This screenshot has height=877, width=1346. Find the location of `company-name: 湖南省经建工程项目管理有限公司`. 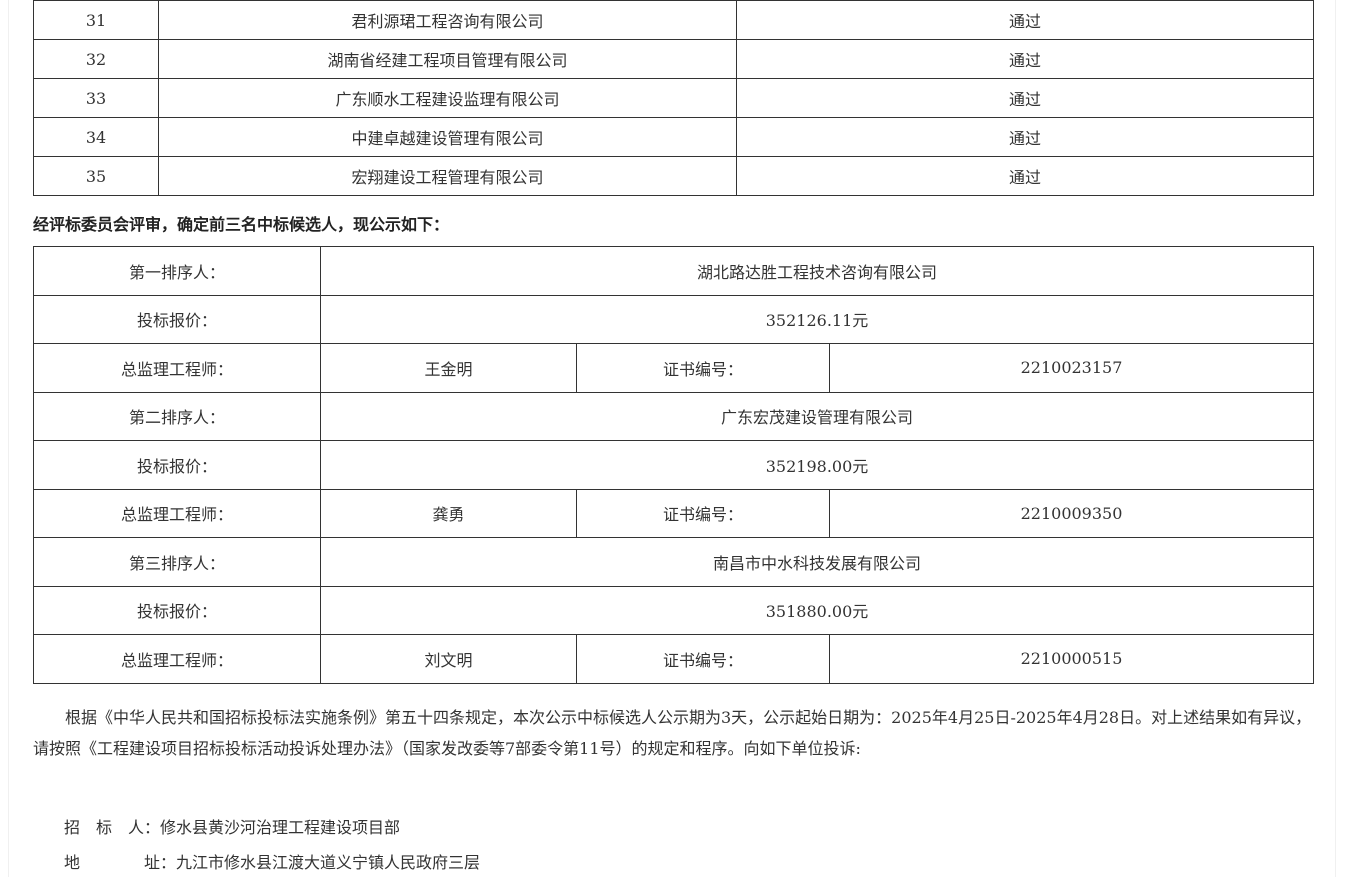

company-name: 湖南省经建工程项目管理有限公司 is located at coordinates (447, 59).